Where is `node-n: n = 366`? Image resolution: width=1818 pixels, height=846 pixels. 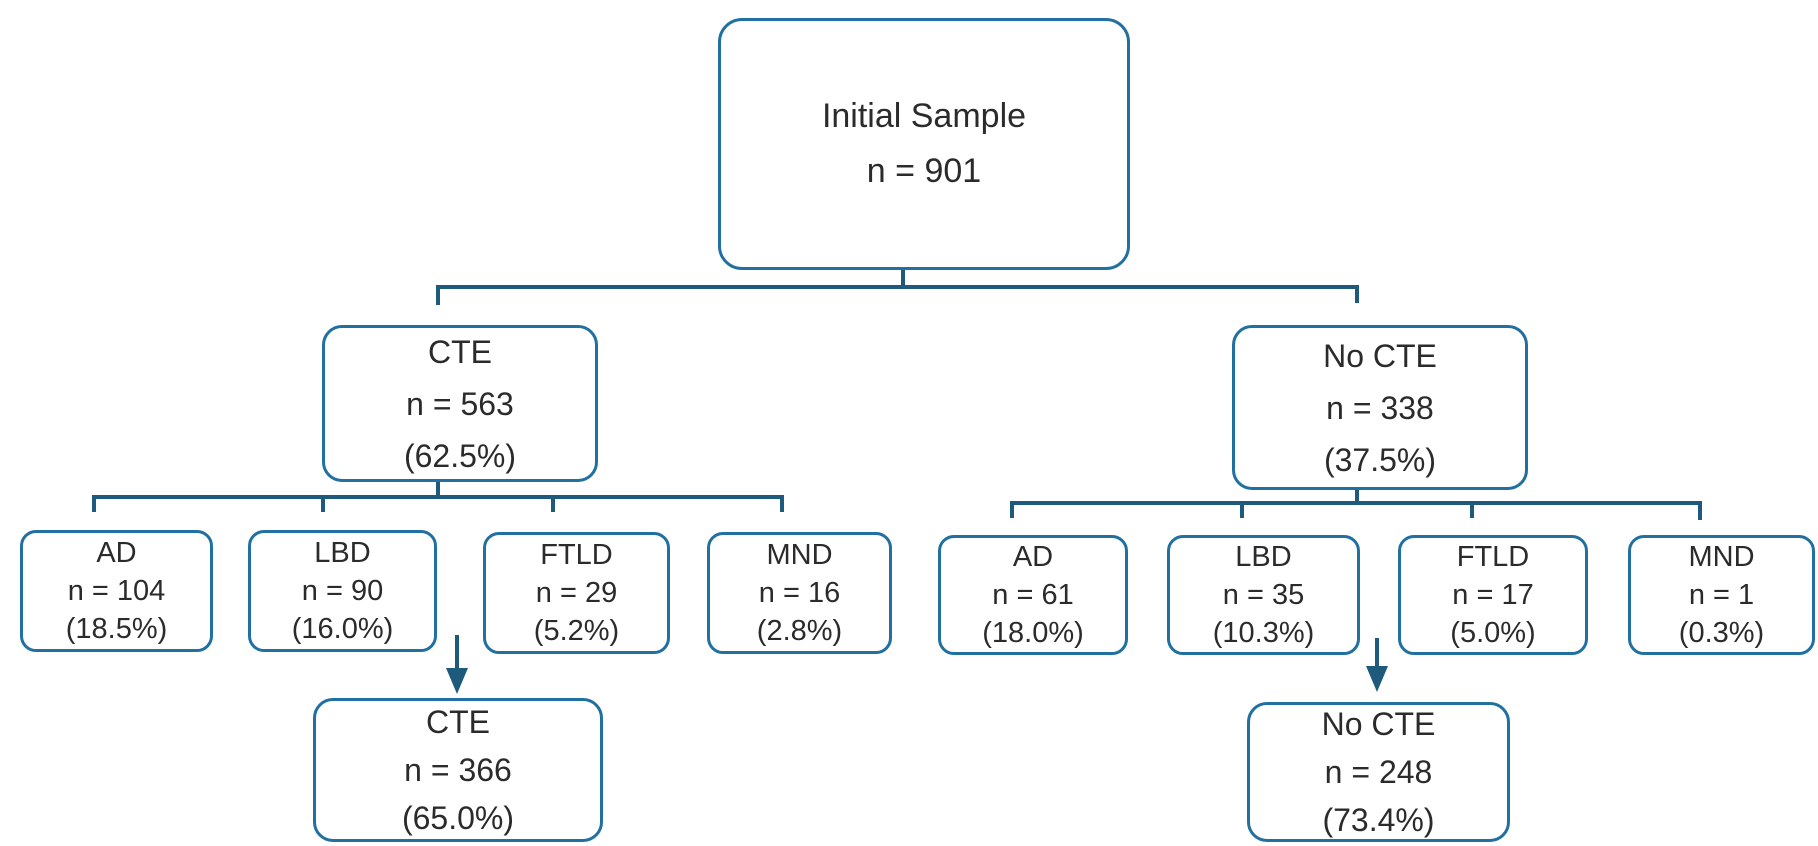
node-n: n = 366 is located at coordinates (458, 770).